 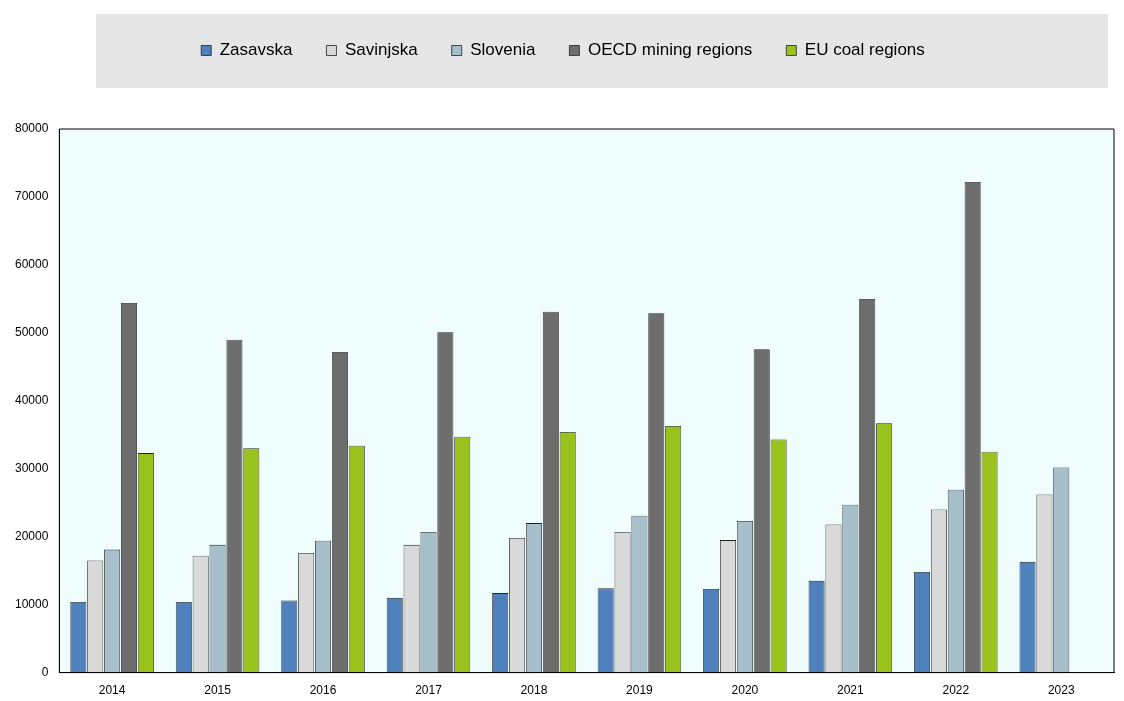 I want to click on x-tick-label: 2023, so click(x=1061, y=690).